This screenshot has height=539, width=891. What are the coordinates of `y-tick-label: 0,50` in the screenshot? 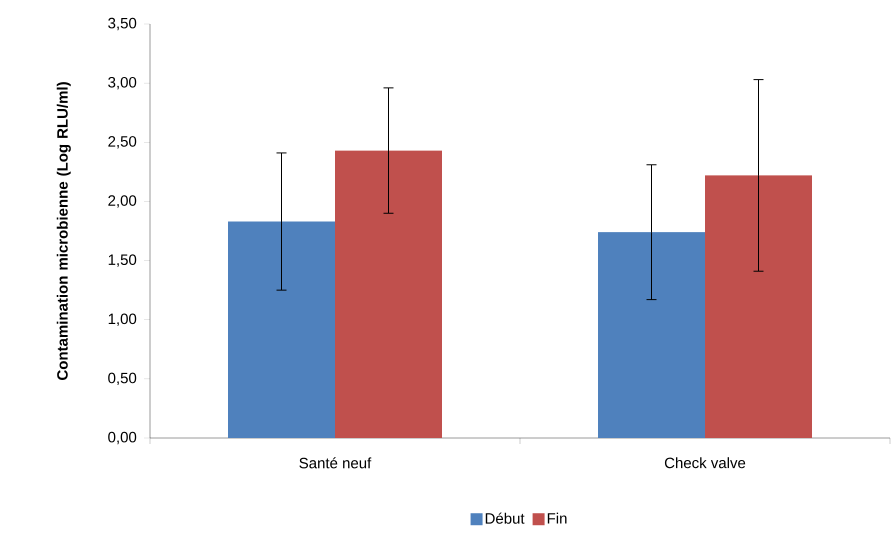 It's located at (122, 379).